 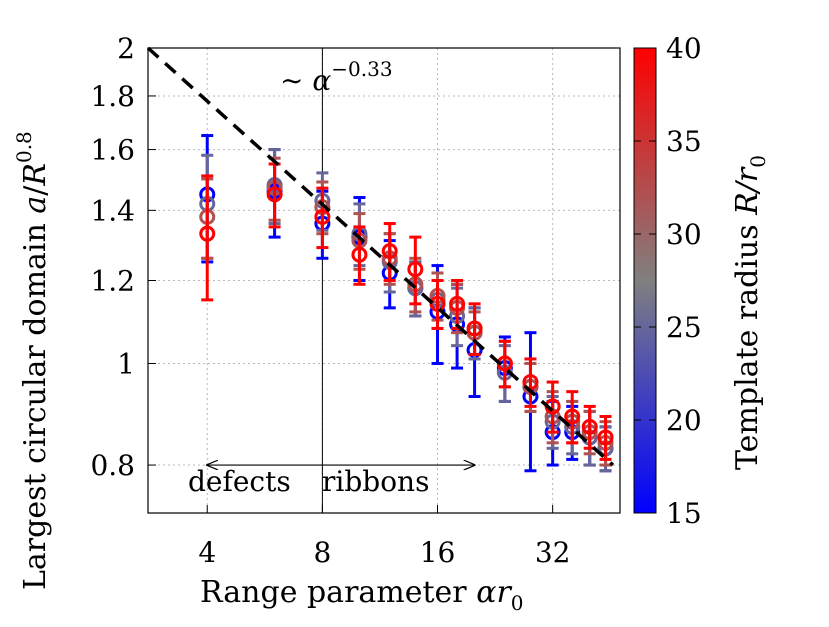 What do you see at coordinates (684, 420) in the screenshot?
I see `colorbar-tick-label: 20` at bounding box center [684, 420].